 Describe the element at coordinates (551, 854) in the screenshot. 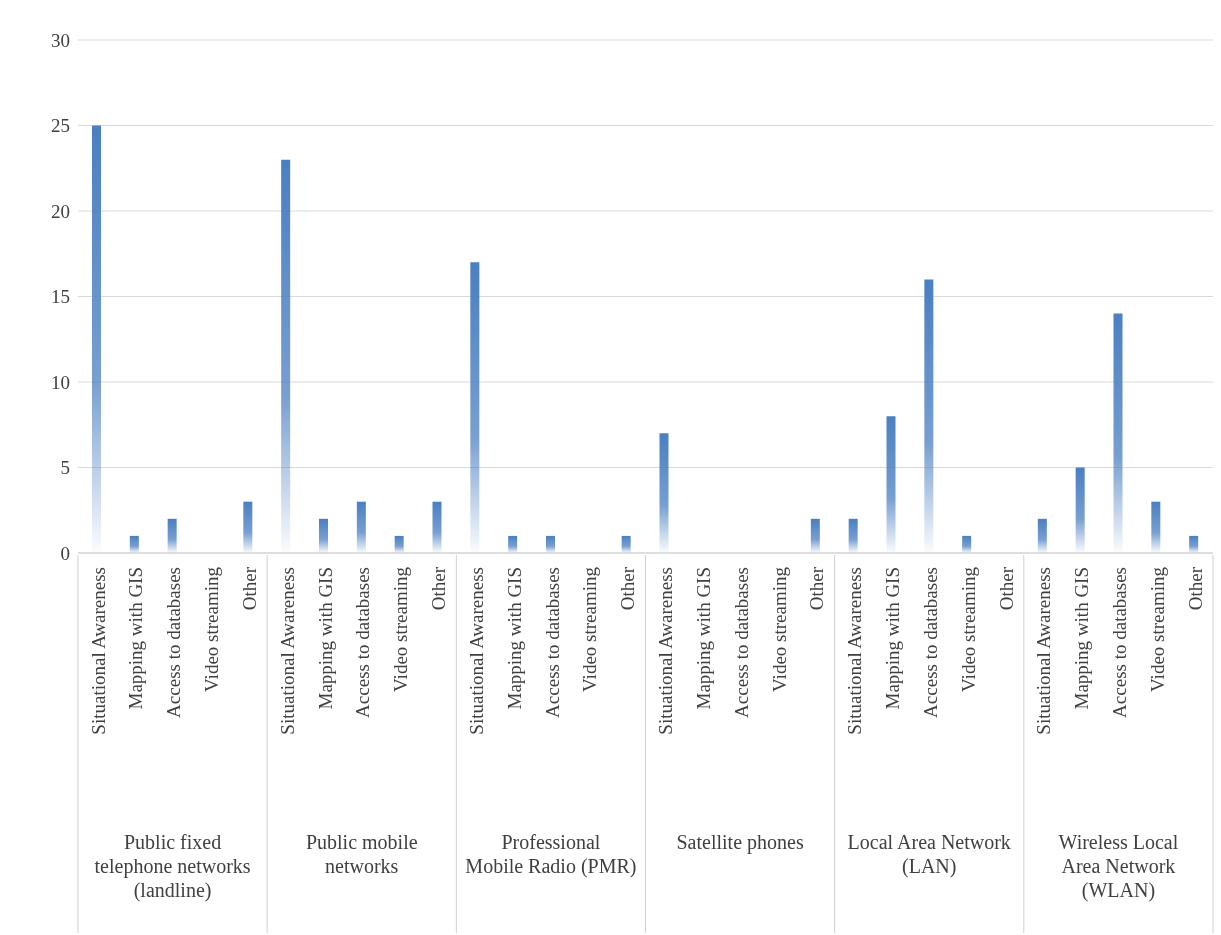

I see `text: Professional Mobile Radio (PMR)` at that location.